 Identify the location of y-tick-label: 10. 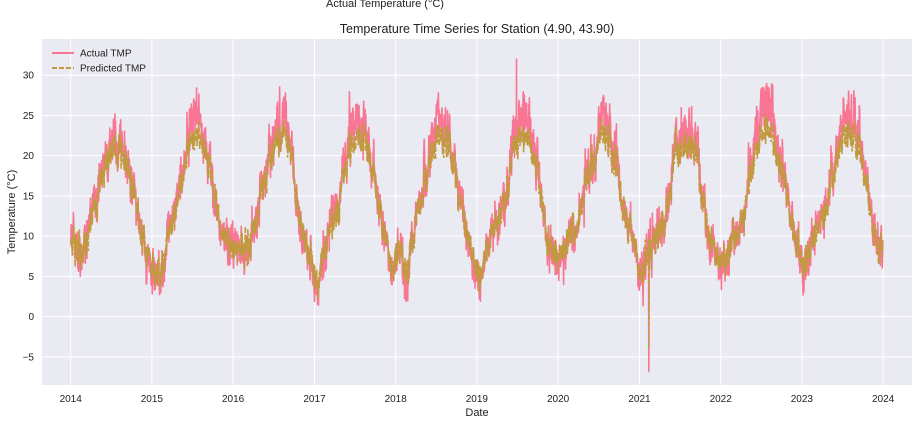
(29, 237).